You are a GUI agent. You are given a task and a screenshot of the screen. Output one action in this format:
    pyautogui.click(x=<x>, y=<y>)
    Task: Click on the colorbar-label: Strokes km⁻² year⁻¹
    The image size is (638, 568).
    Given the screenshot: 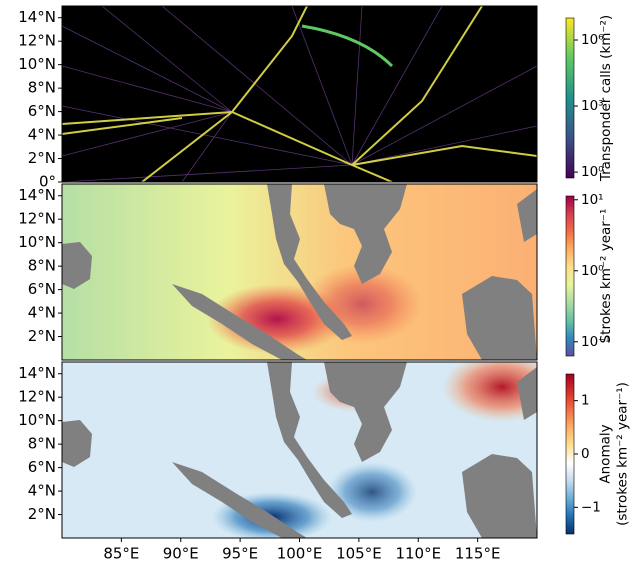 What is the action you would take?
    pyautogui.click(x=606, y=276)
    